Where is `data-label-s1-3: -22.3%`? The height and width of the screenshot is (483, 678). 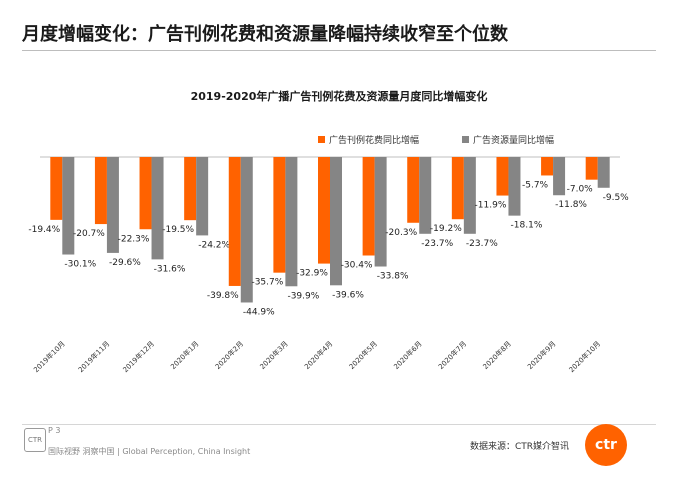 data-label-s1-3: -22.3% is located at coordinates (134, 239).